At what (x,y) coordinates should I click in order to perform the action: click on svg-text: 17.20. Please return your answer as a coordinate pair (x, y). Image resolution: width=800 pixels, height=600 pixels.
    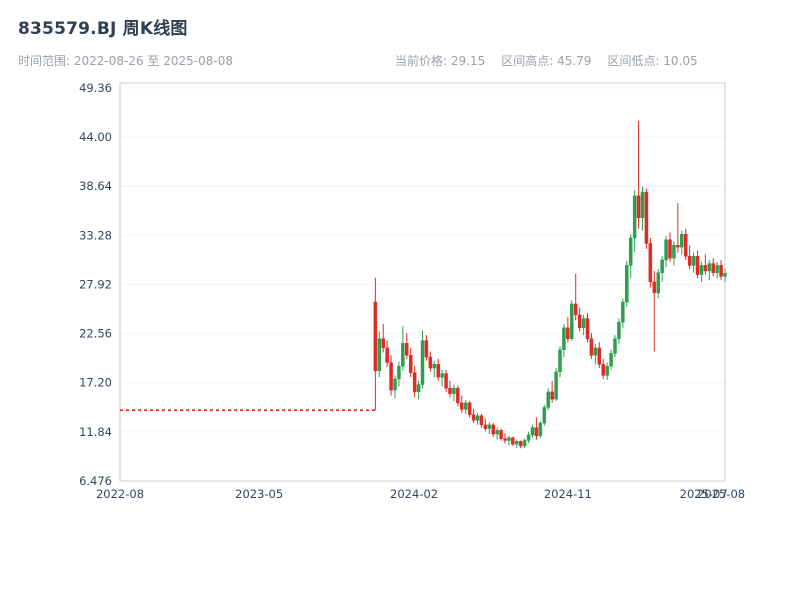
    Looking at the image, I should click on (95, 383).